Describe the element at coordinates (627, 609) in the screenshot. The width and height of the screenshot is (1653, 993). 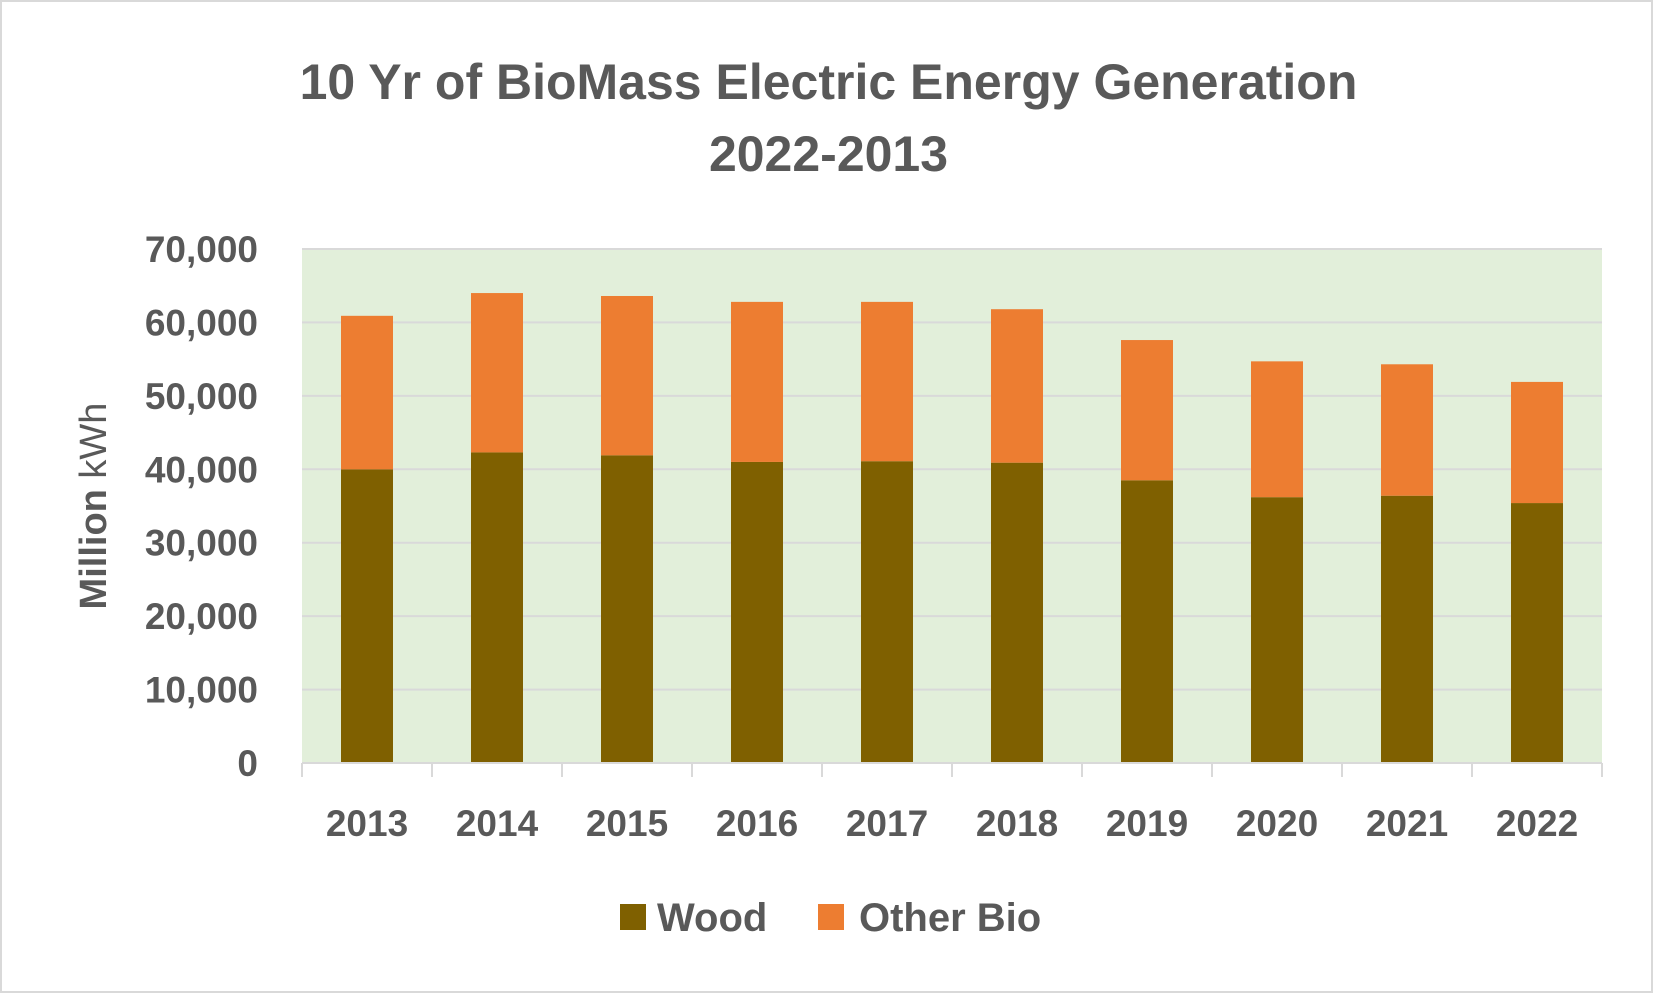
I see `bar-wood-2015` at that location.